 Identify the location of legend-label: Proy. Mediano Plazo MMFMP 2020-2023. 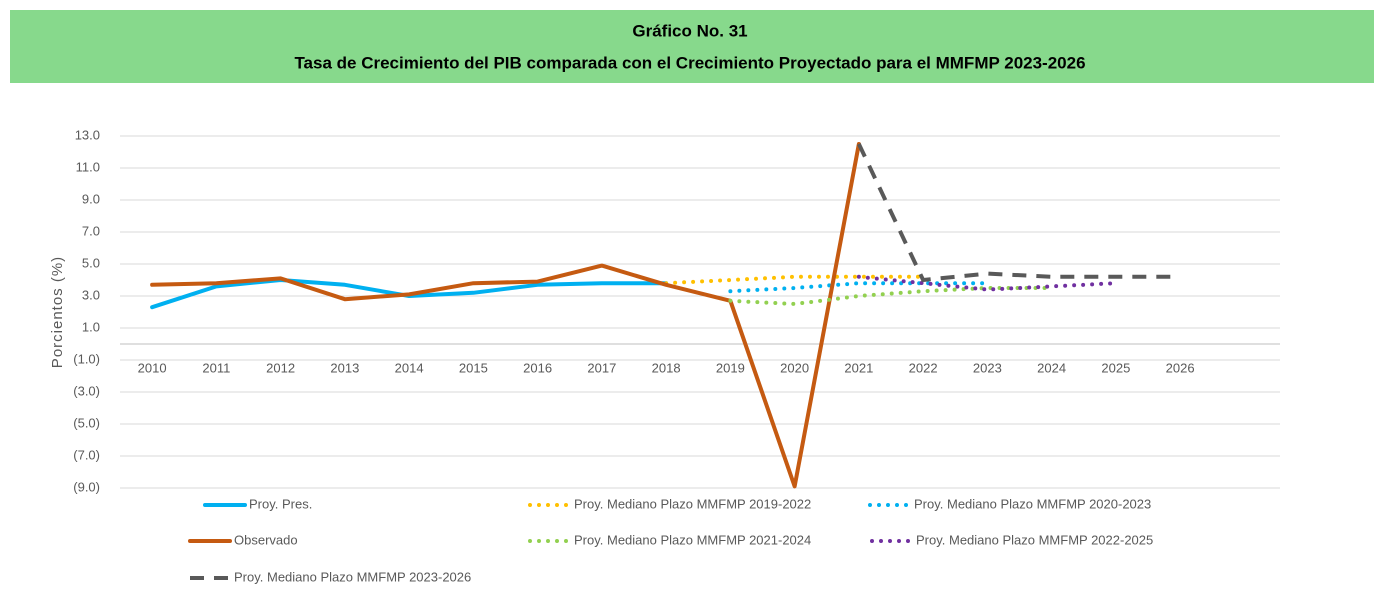
(1032, 503).